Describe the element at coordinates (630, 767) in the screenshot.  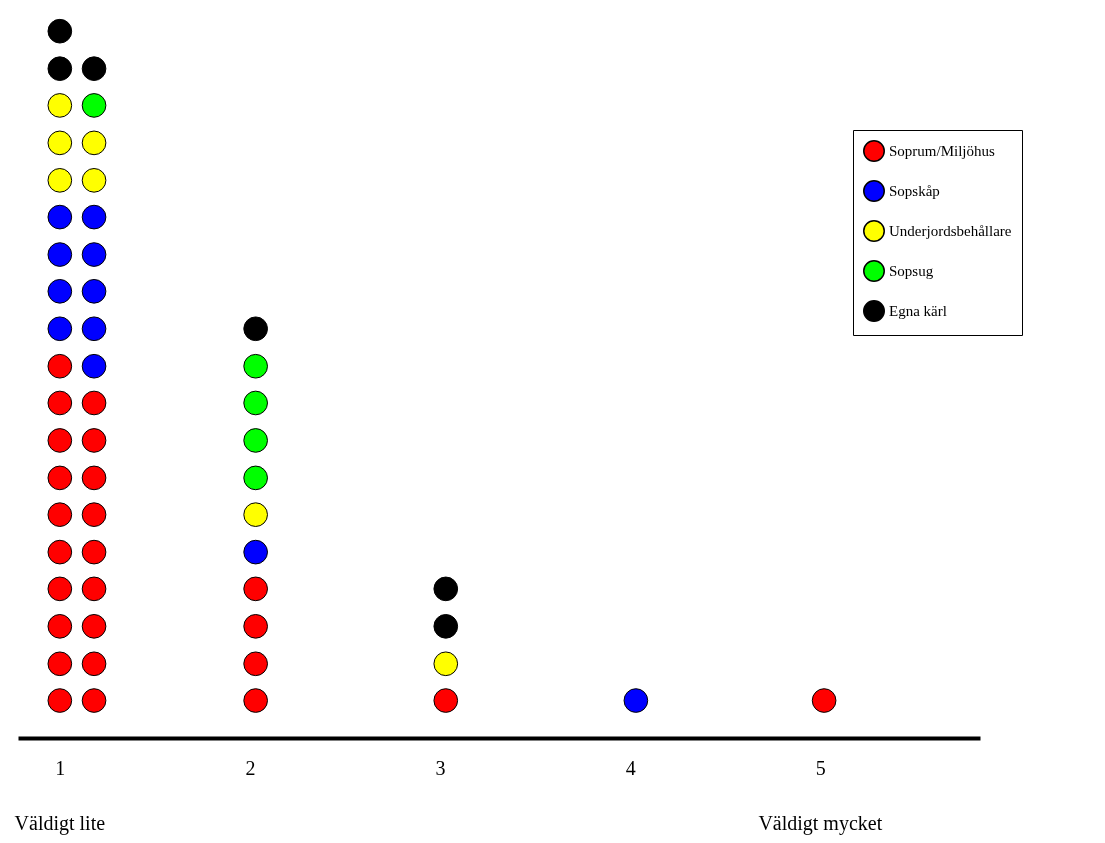
I see `x-tick-label: 4` at that location.